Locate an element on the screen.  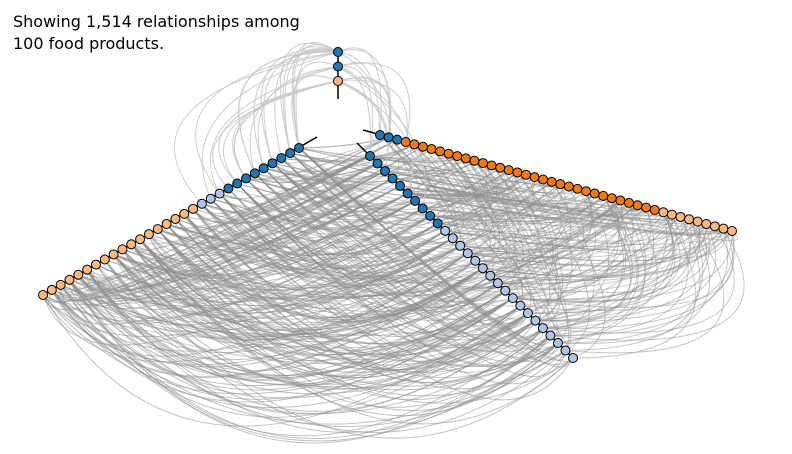
node-top-peach is located at coordinates (338, 81).